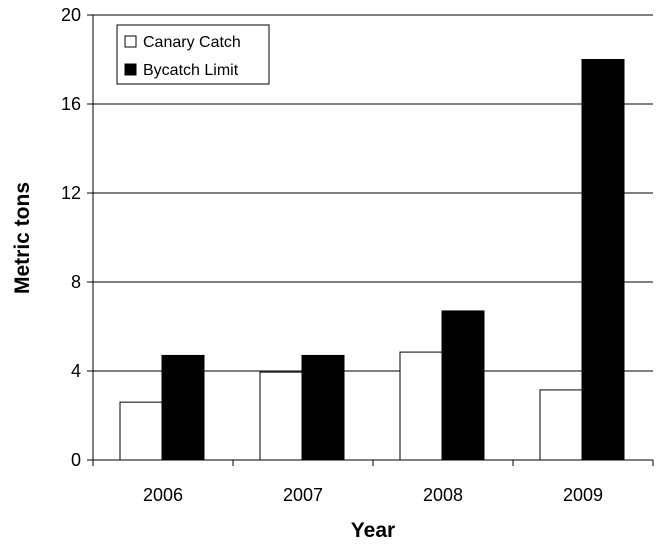 Image resolution: width=659 pixels, height=544 pixels. What do you see at coordinates (22, 238) in the screenshot?
I see `y-axis-title: Metric tons` at bounding box center [22, 238].